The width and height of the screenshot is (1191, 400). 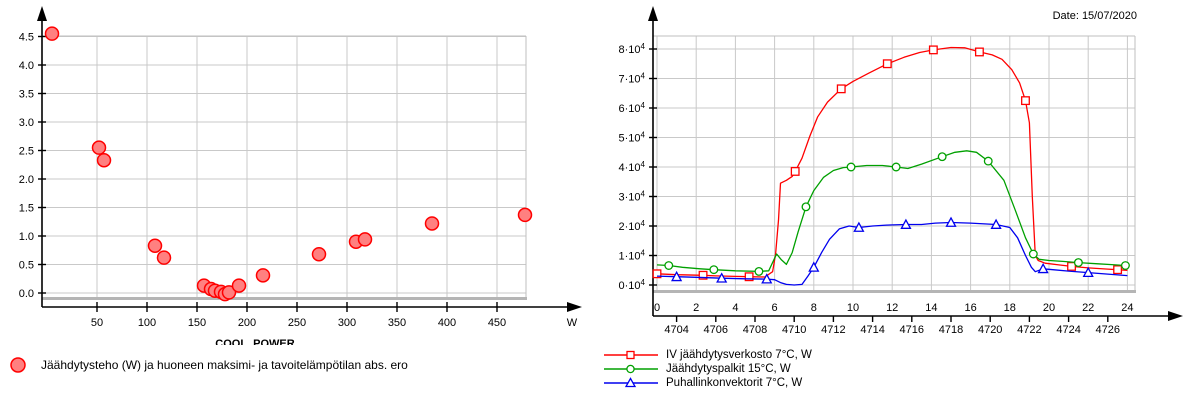 What do you see at coordinates (26, 152) in the screenshot?
I see `svg-text: 2.5` at bounding box center [26, 152].